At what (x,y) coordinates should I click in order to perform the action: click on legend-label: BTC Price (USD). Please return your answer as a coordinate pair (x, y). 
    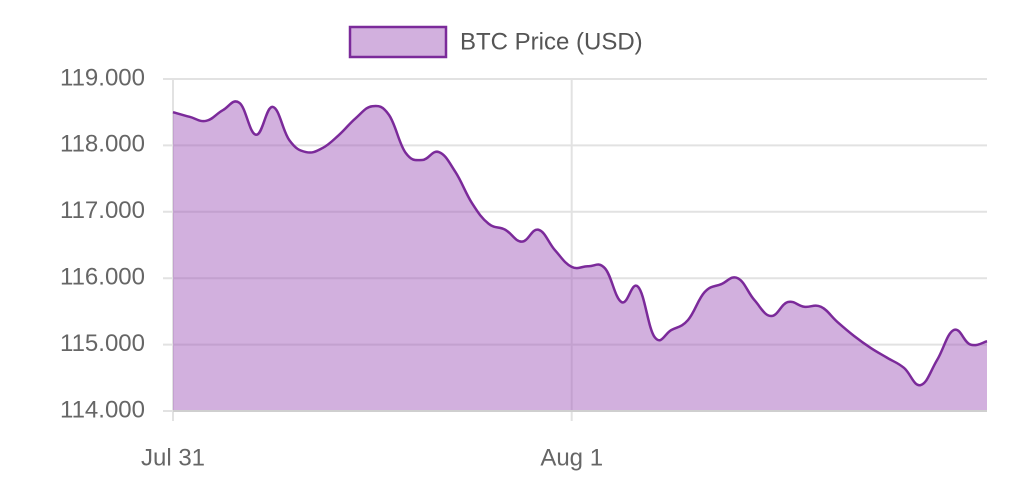
    Looking at the image, I should click on (551, 41).